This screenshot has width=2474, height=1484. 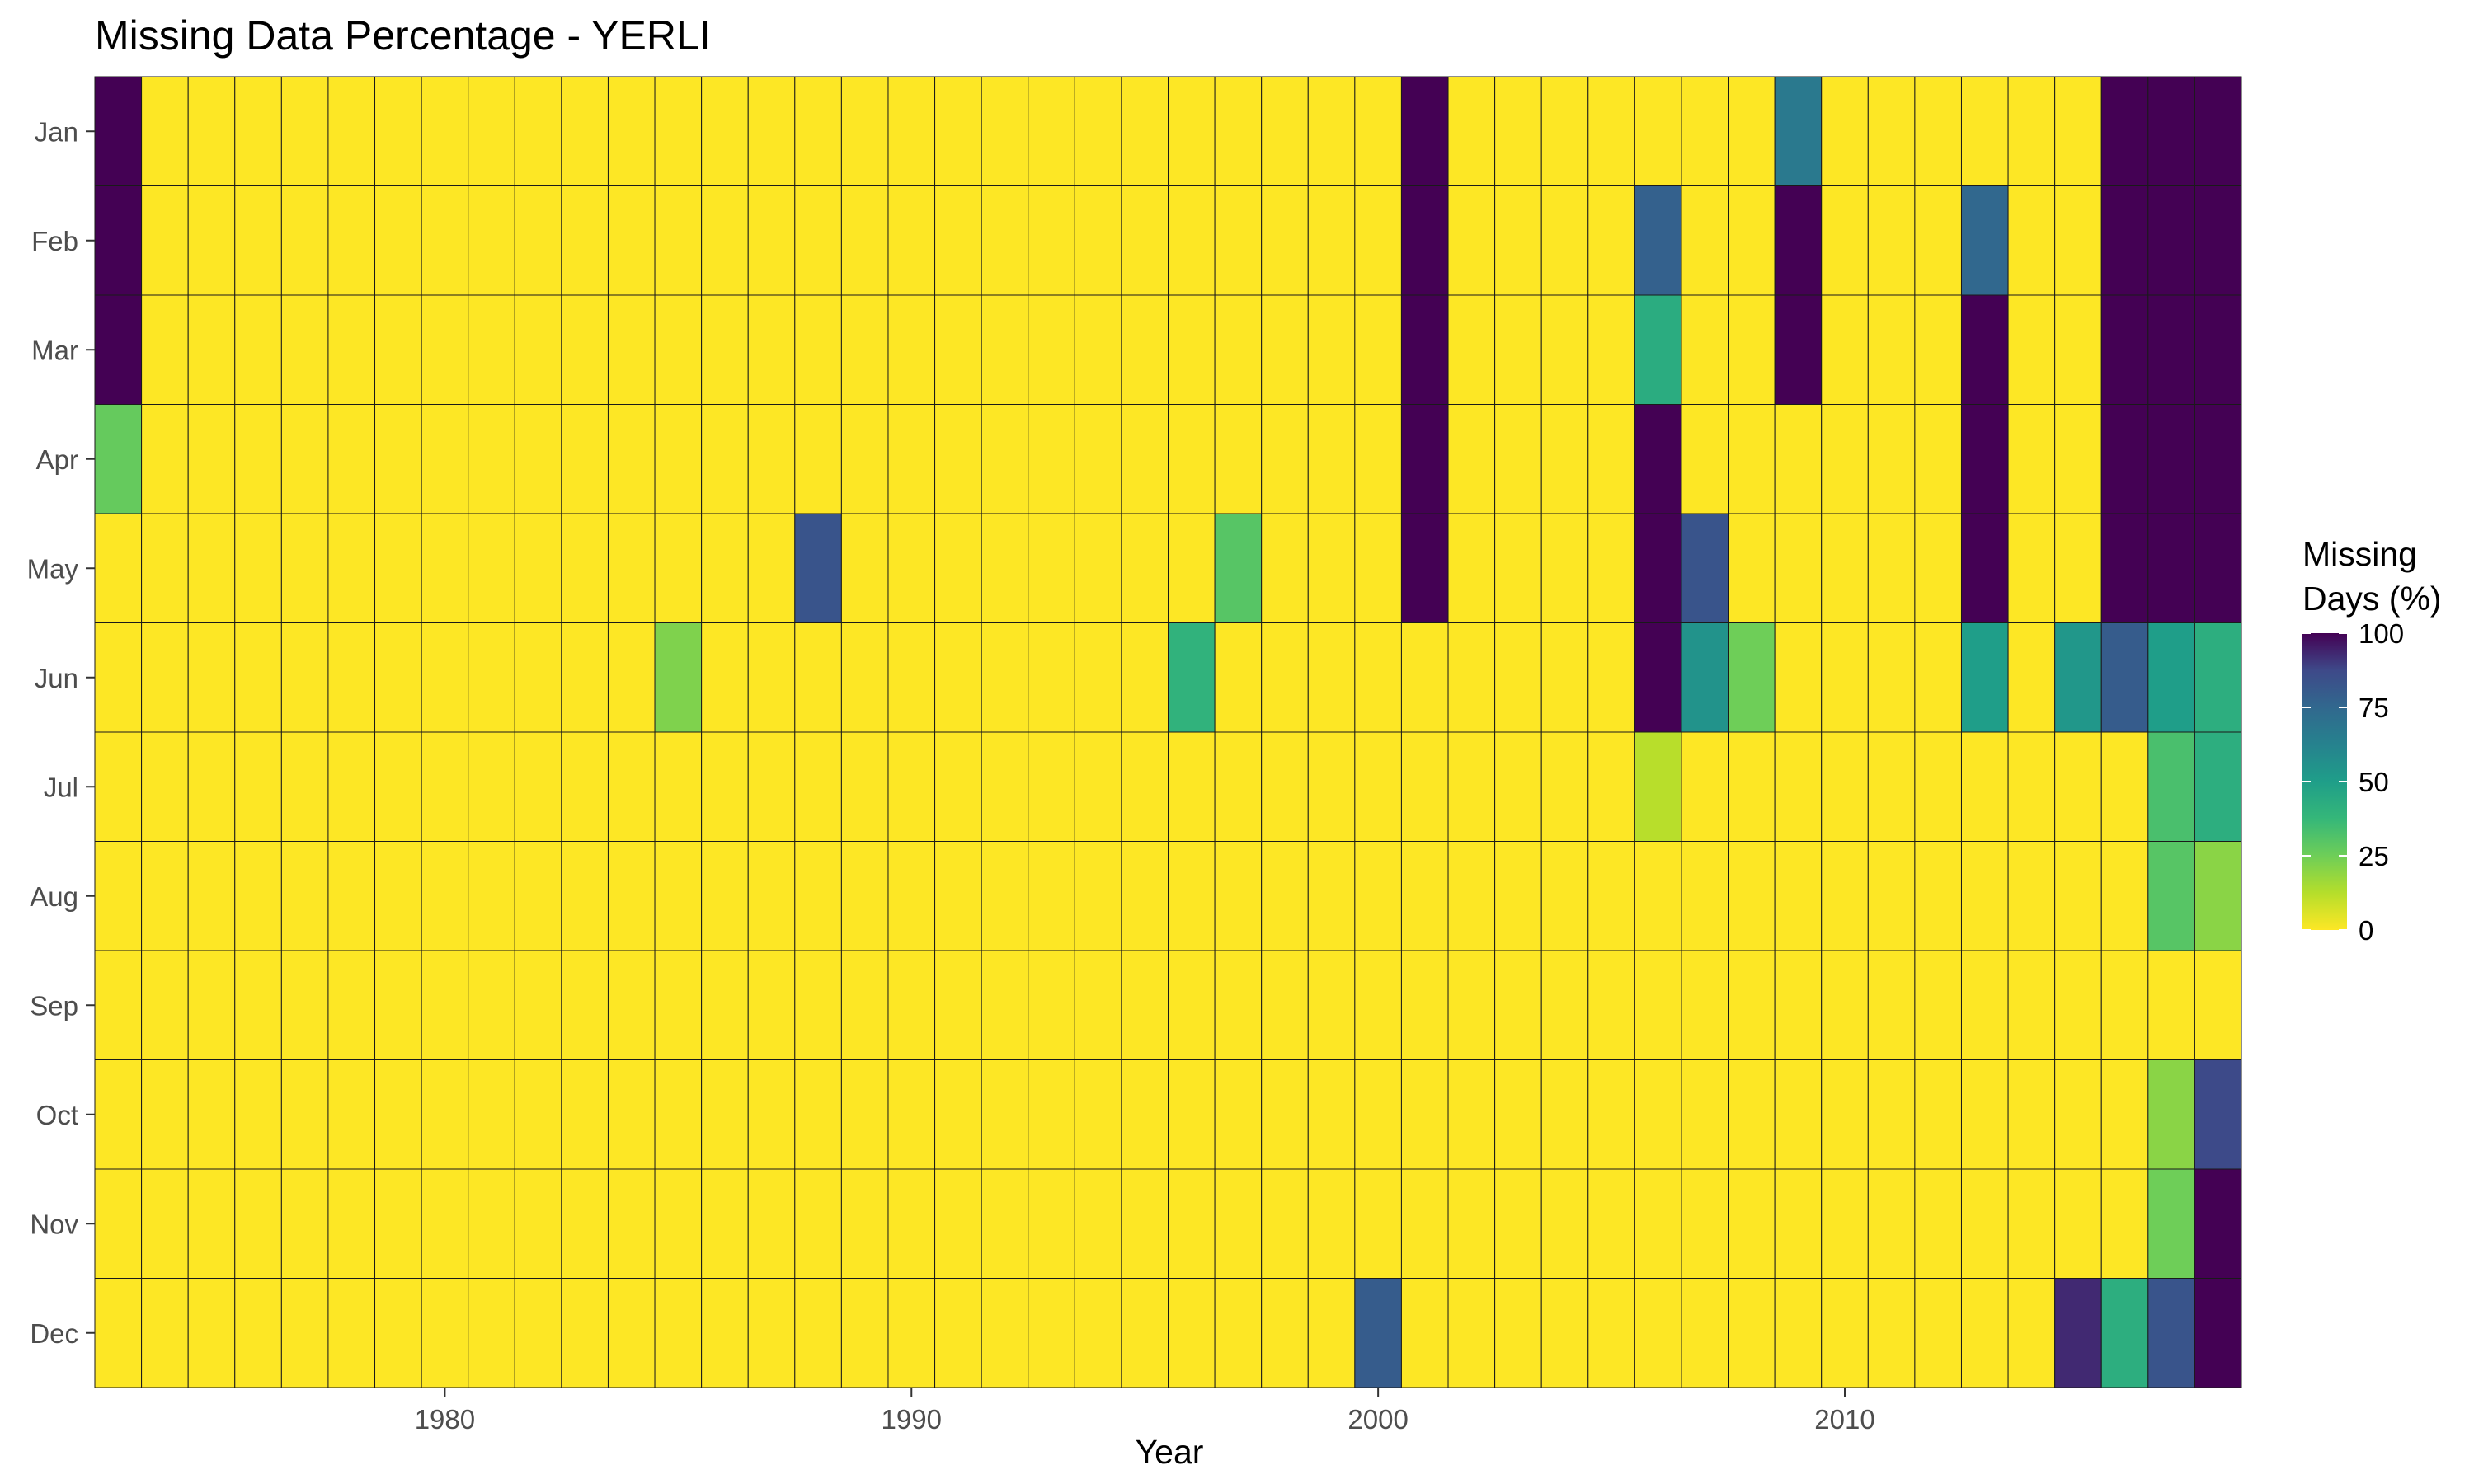 I want to click on cell-2003-nov, so click(x=1518, y=1223).